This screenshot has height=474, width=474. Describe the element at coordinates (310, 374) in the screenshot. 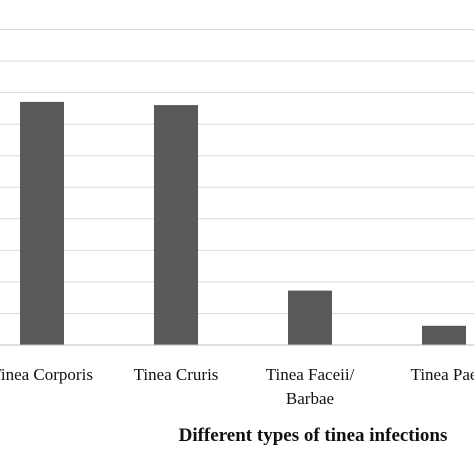

I see `category-label-line: Tinea Faceii/` at that location.